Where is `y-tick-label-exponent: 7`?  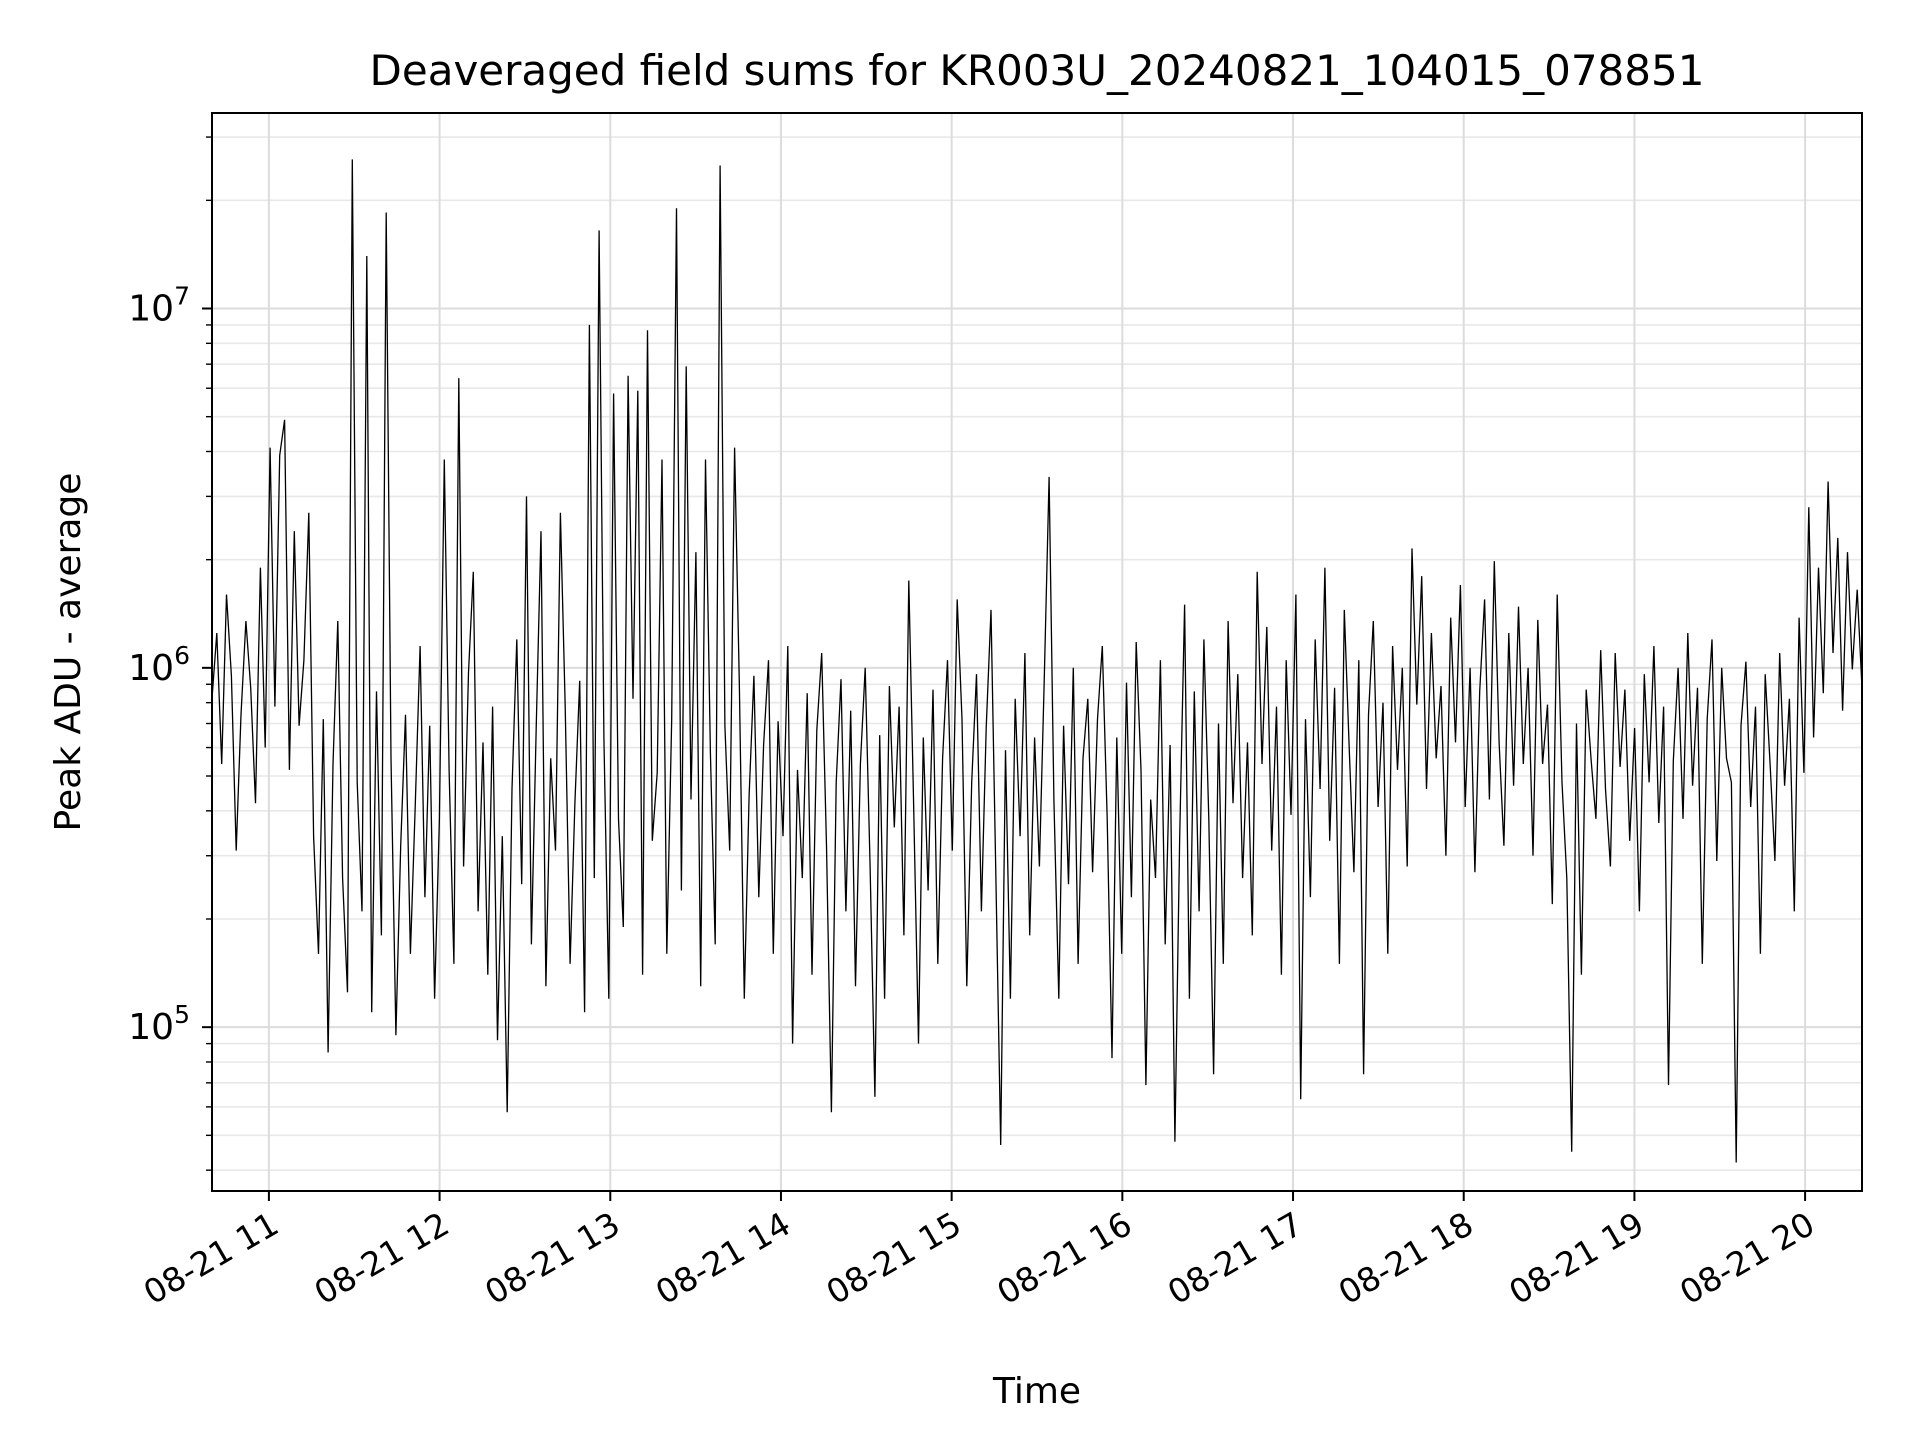
y-tick-label-exponent: 7 is located at coordinates (182, 296).